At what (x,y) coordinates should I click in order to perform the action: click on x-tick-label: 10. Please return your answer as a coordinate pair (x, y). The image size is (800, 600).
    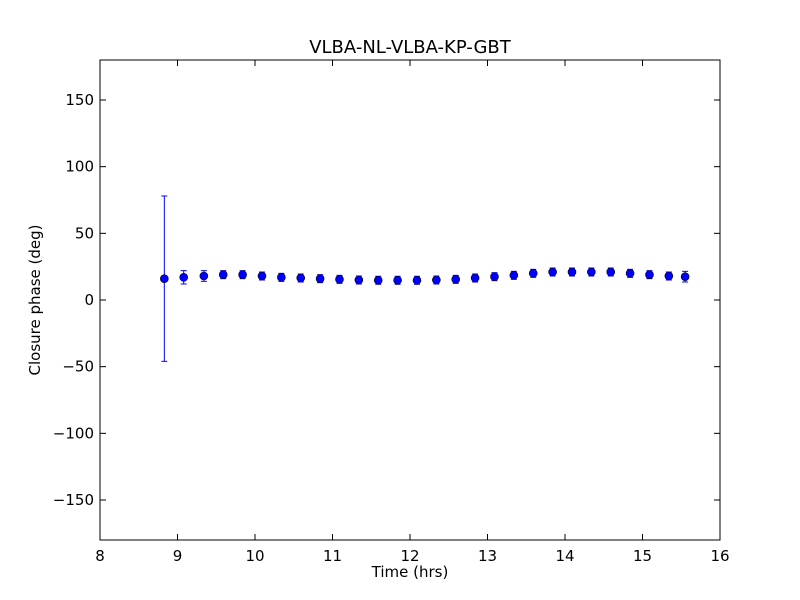
    Looking at the image, I should click on (254, 556).